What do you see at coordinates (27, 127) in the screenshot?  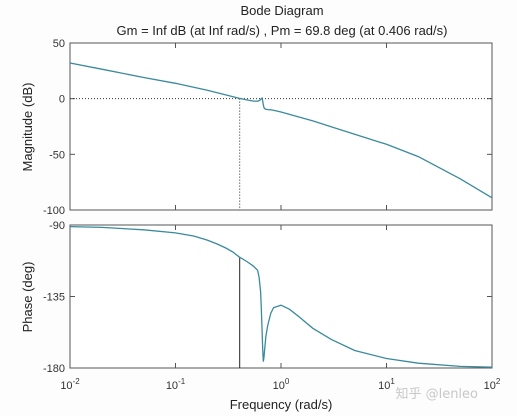 I see `magnitude-axis-label: Magnitude (dB)` at bounding box center [27, 127].